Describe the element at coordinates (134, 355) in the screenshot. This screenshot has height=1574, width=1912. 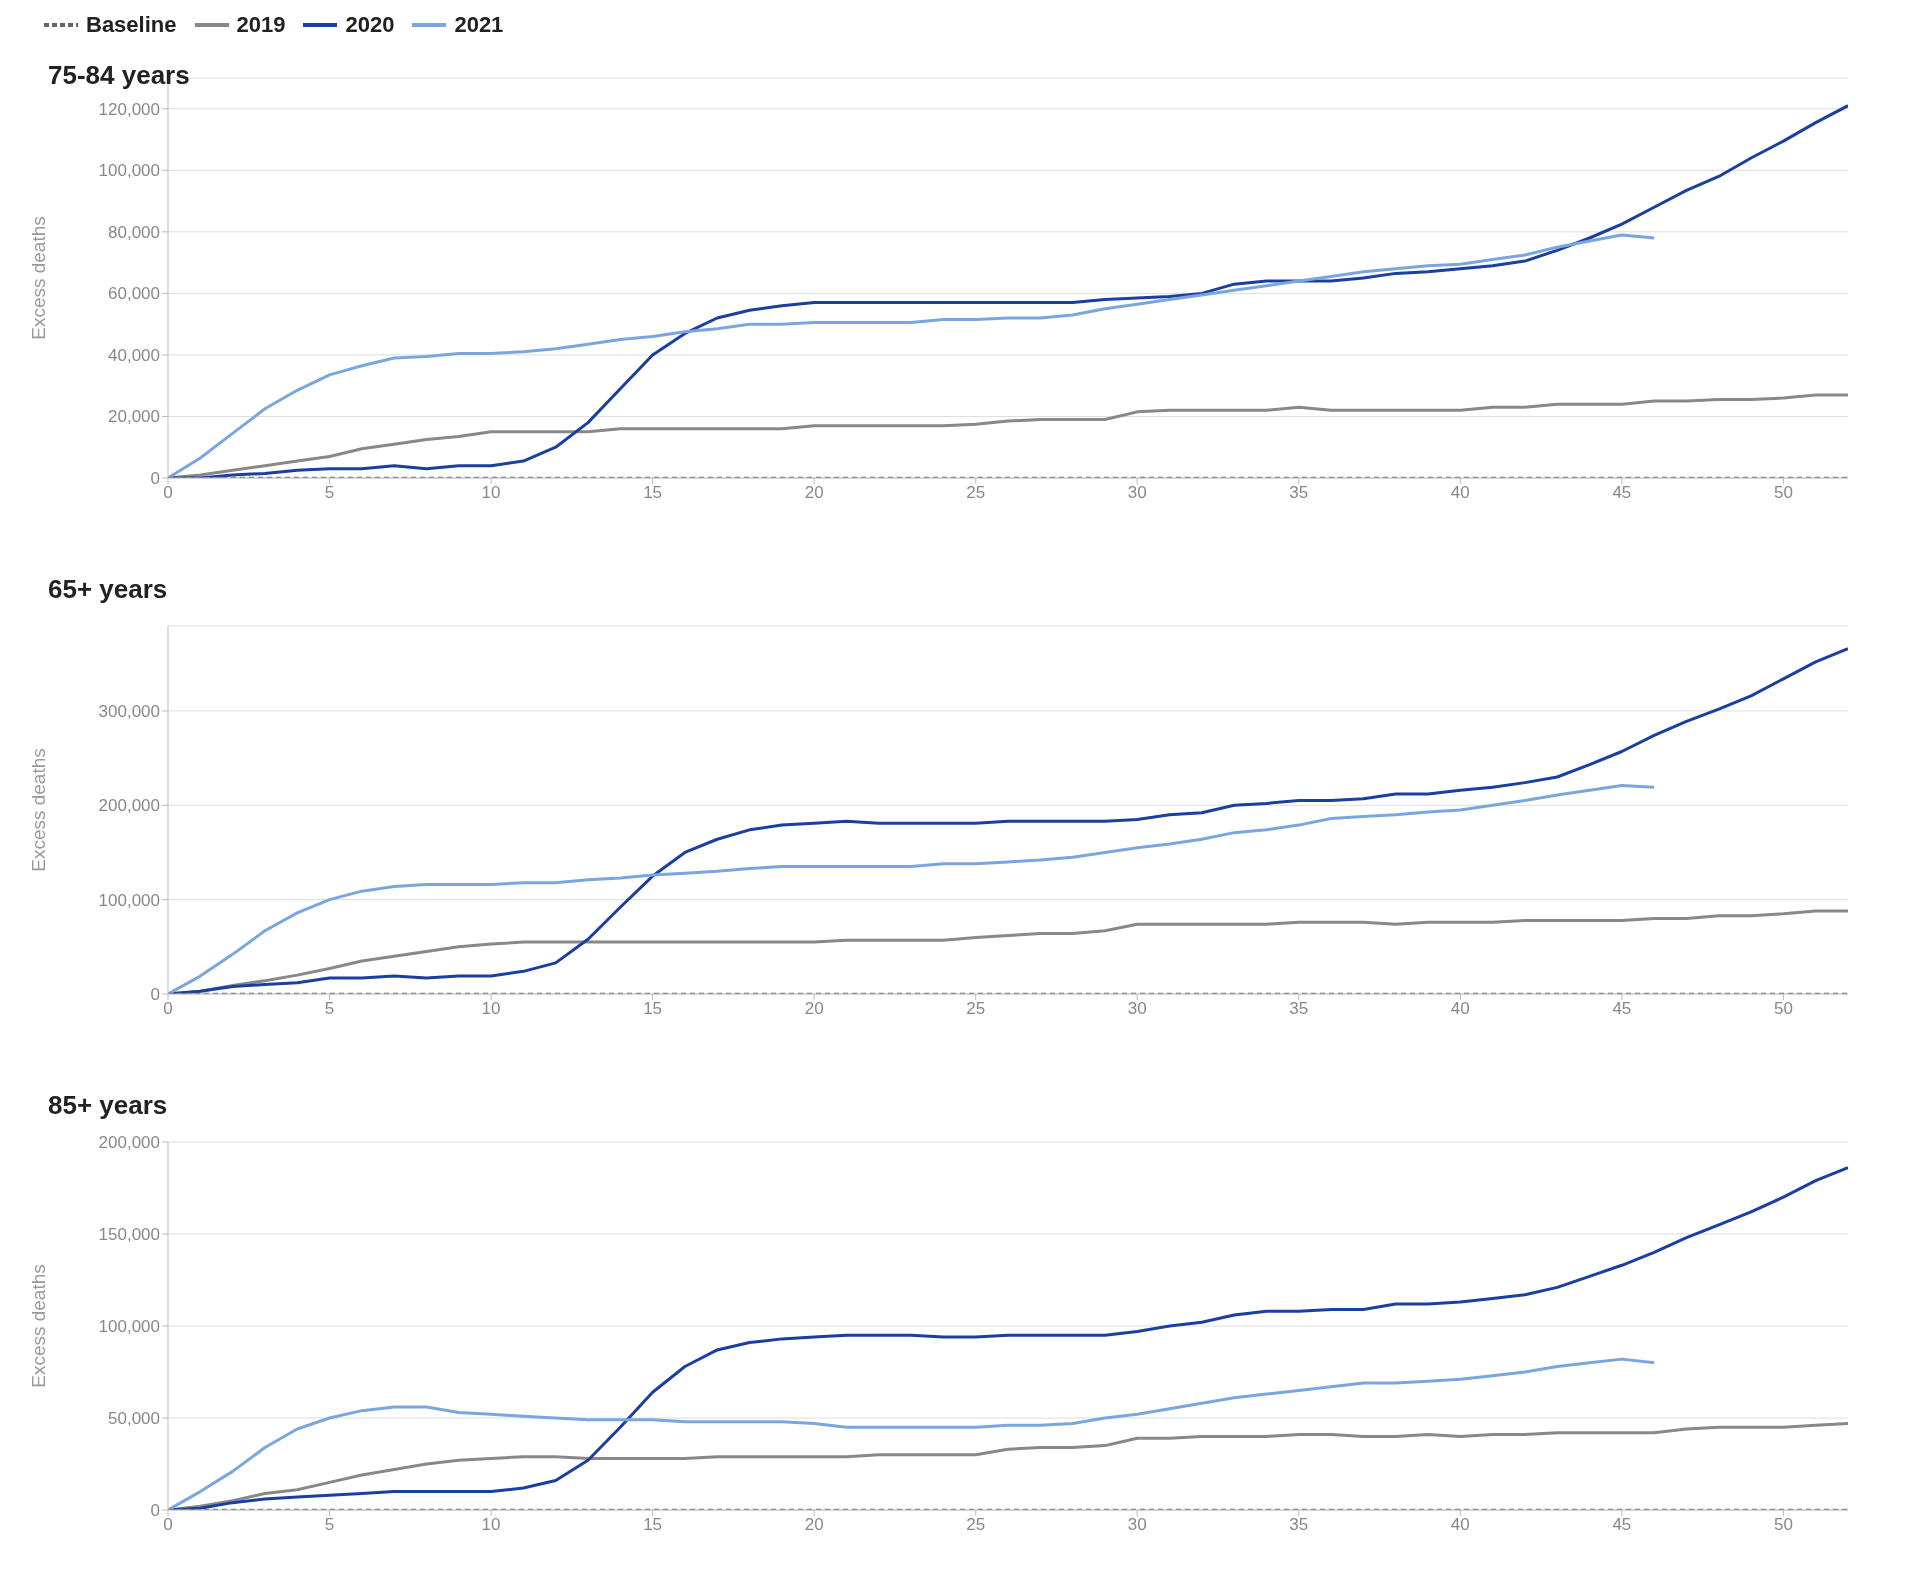
I see `y-tick-label: 40,000` at that location.